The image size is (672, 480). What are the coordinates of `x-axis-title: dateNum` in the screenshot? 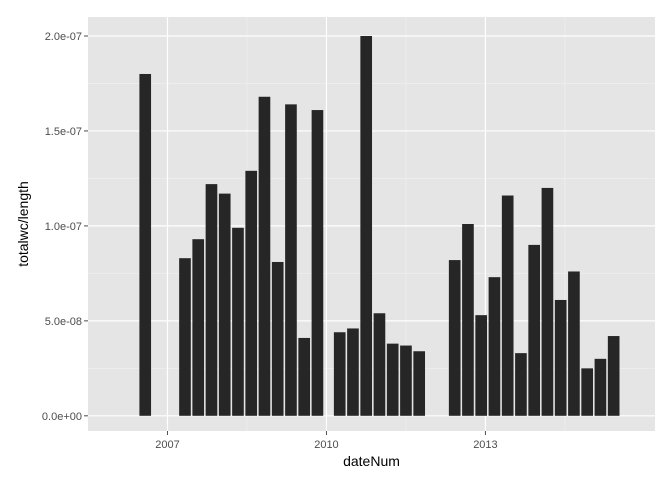 It's located at (371, 461).